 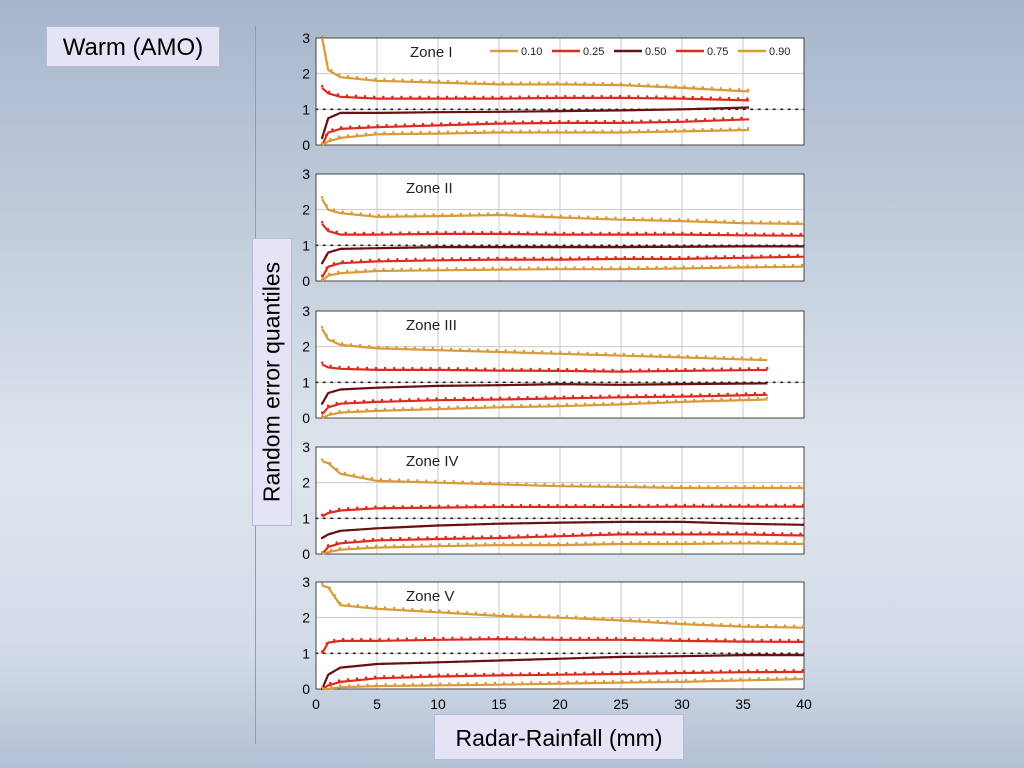 I want to click on legend-label-0.90: 0.90, so click(x=779, y=52).